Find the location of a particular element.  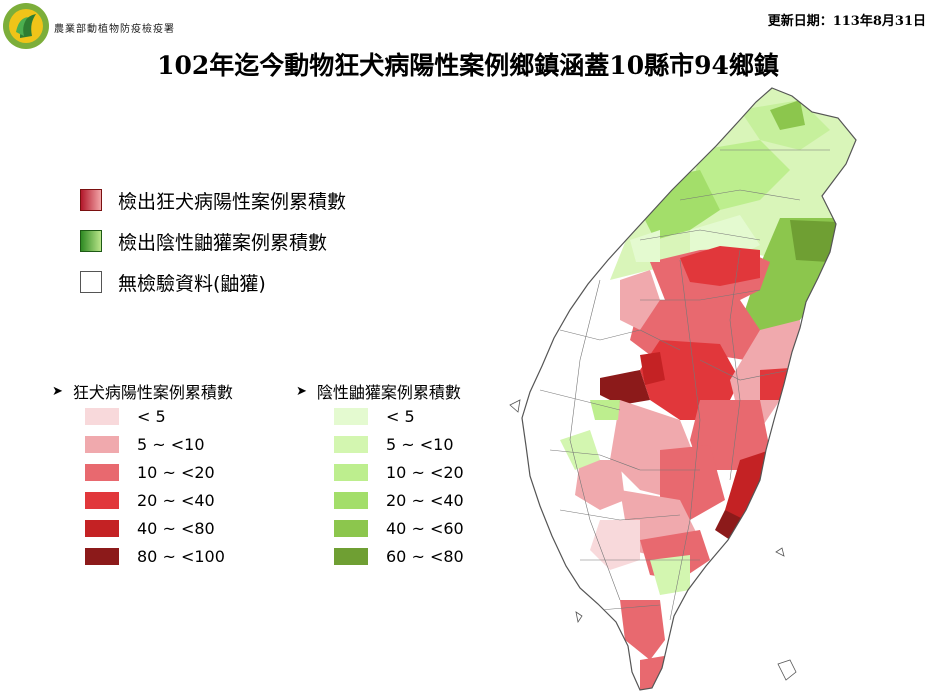

legend-swatch-red is located at coordinates (91, 200).